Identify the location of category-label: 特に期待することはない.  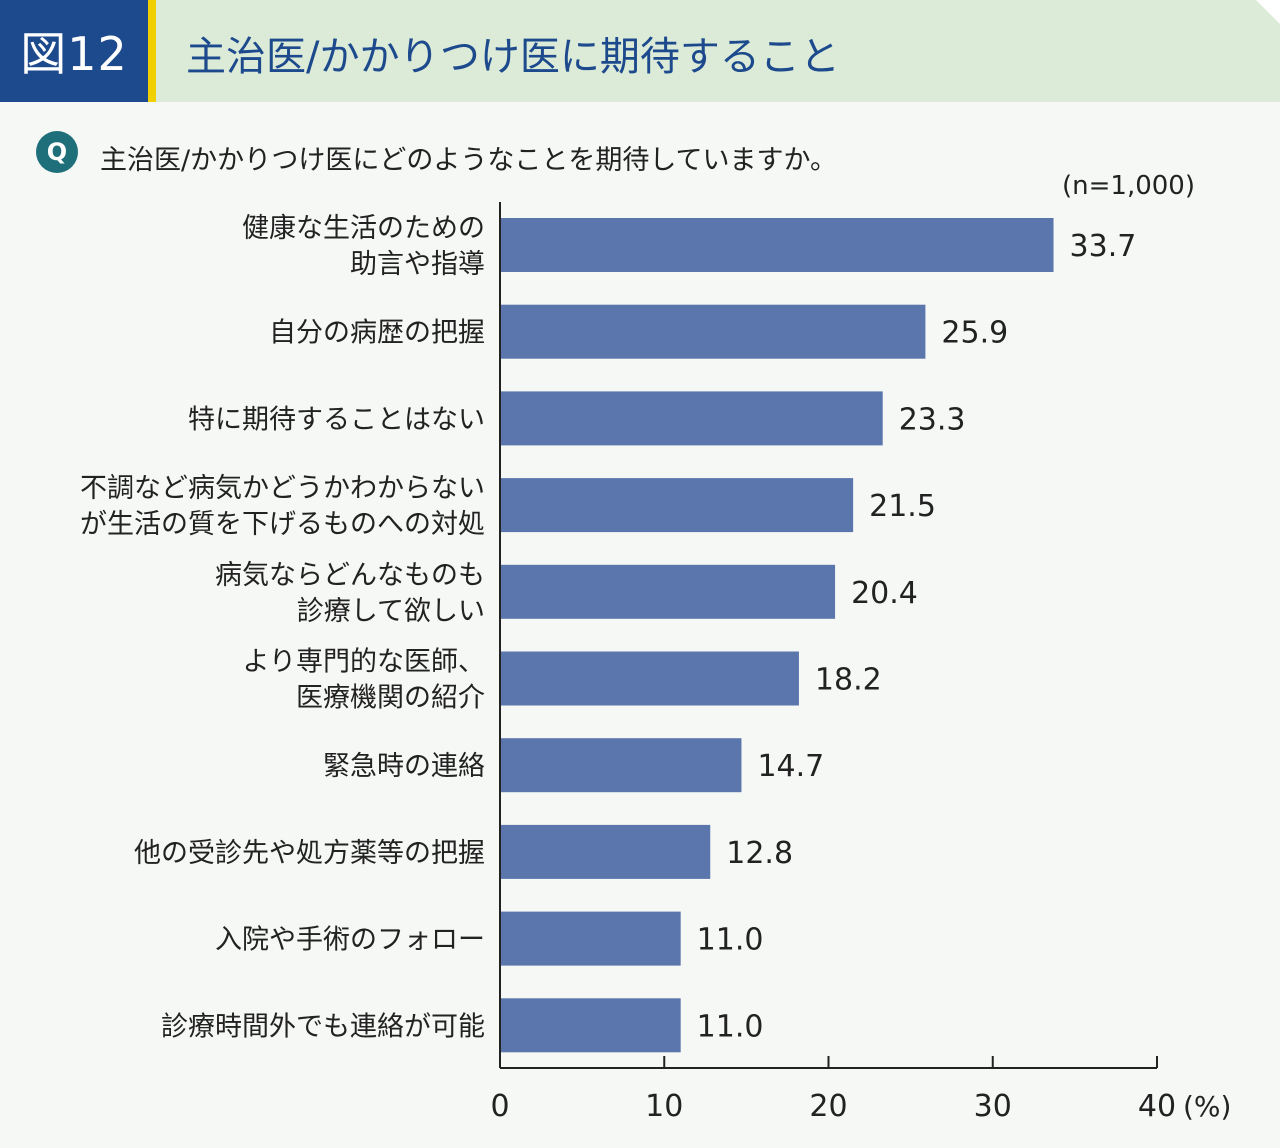
(336, 419).